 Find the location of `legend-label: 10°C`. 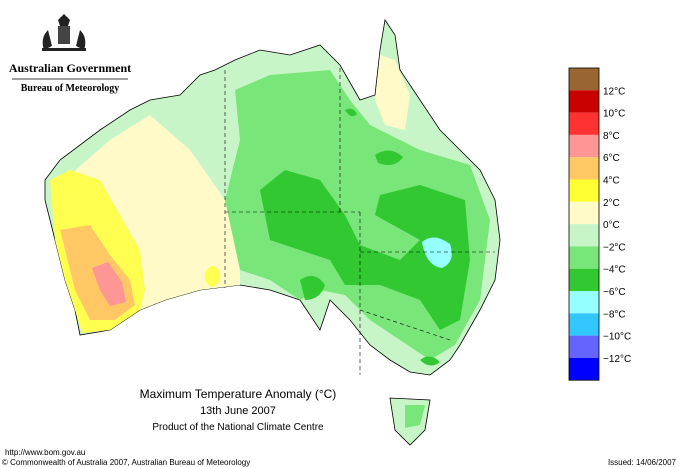

legend-label: 10°C is located at coordinates (614, 114).